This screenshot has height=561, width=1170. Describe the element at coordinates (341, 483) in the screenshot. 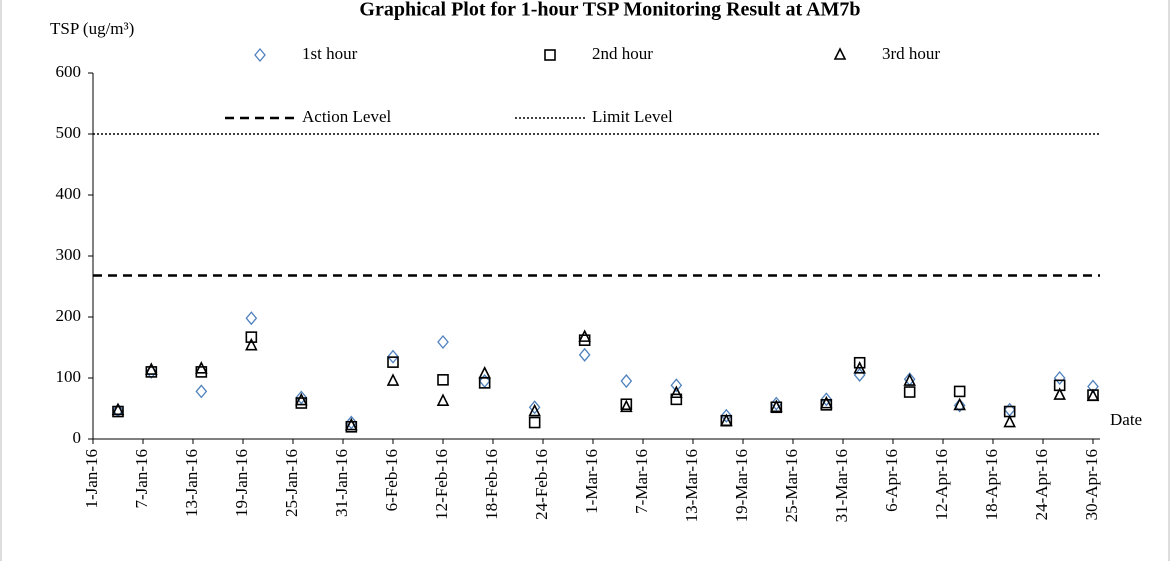

I see `x-tick-label: 31-Jan-16` at that location.